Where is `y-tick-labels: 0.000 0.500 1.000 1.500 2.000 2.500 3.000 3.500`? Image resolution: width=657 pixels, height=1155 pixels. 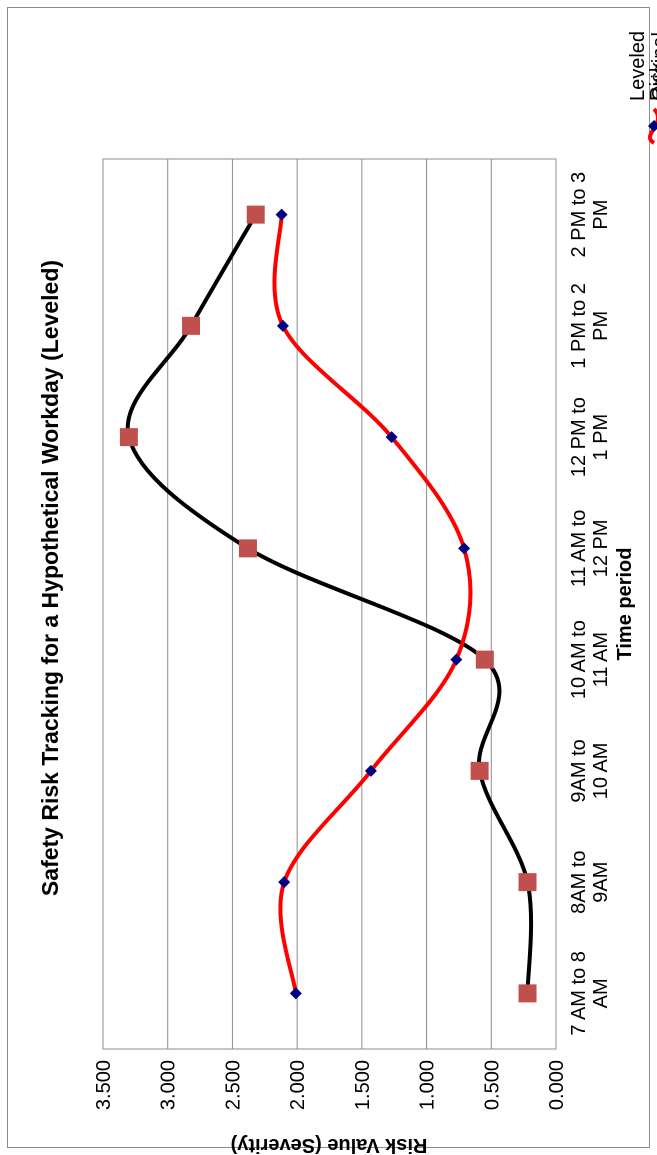
y-tick-labels: 0.000 0.500 1.000 1.500 2.000 2.500 3.000 3.500 is located at coordinates (330, 1085).